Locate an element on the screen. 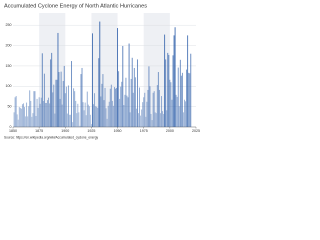  x-tick-label: 2000 is located at coordinates (170, 131).